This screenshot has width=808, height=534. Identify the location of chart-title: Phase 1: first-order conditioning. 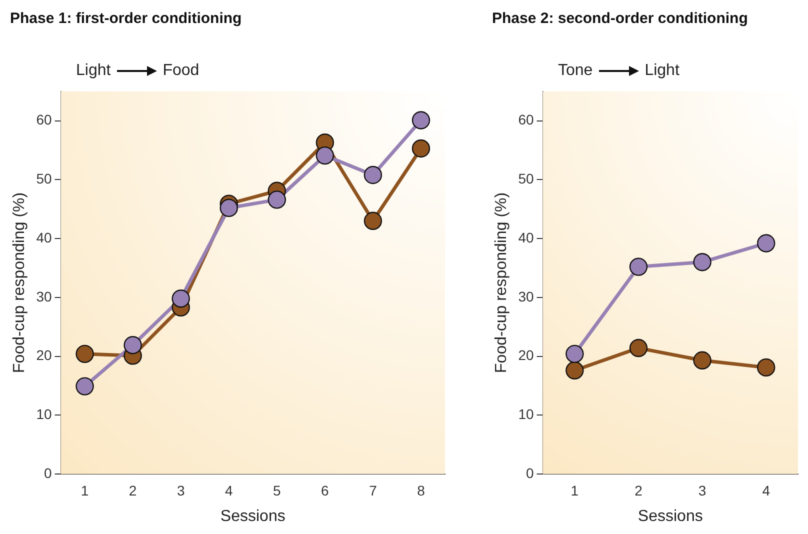
(126, 18).